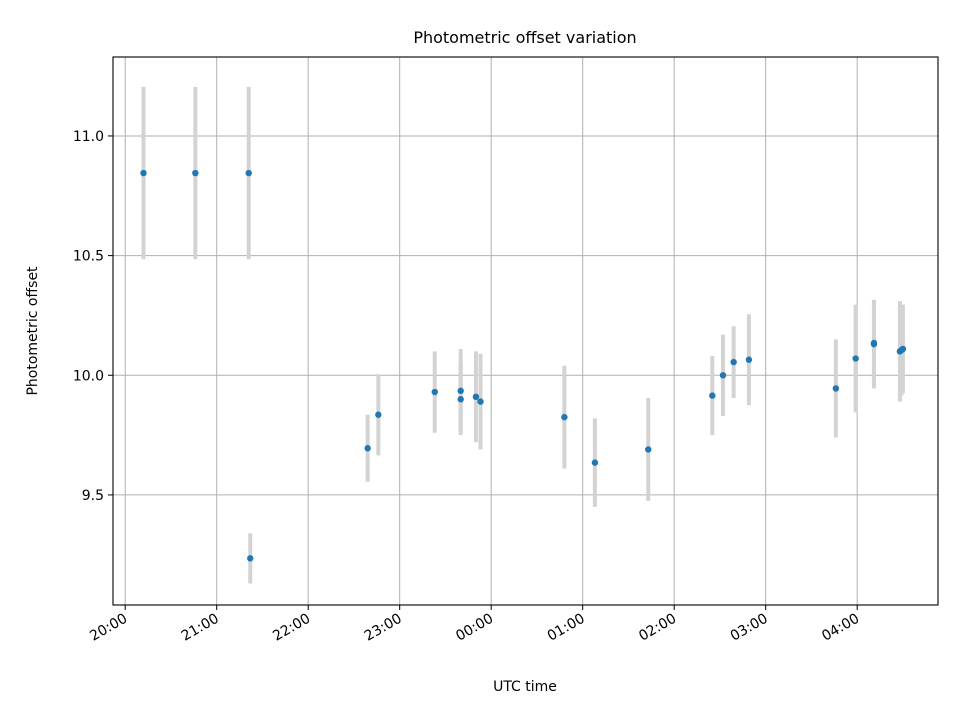 Image resolution: width=960 pixels, height=720 pixels. What do you see at coordinates (524, 37) in the screenshot?
I see `chart-title: Photometric offset variation` at bounding box center [524, 37].